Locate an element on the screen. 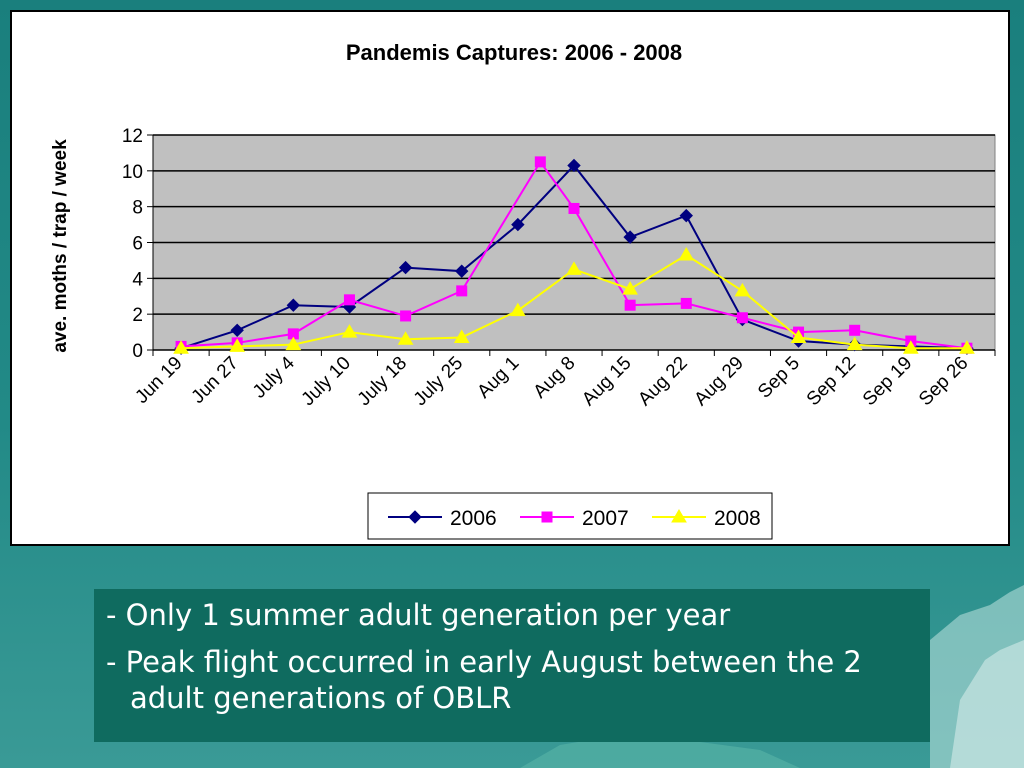 The height and width of the screenshot is (768, 1024). x-tick-label: Jun 27 is located at coordinates (215, 380).